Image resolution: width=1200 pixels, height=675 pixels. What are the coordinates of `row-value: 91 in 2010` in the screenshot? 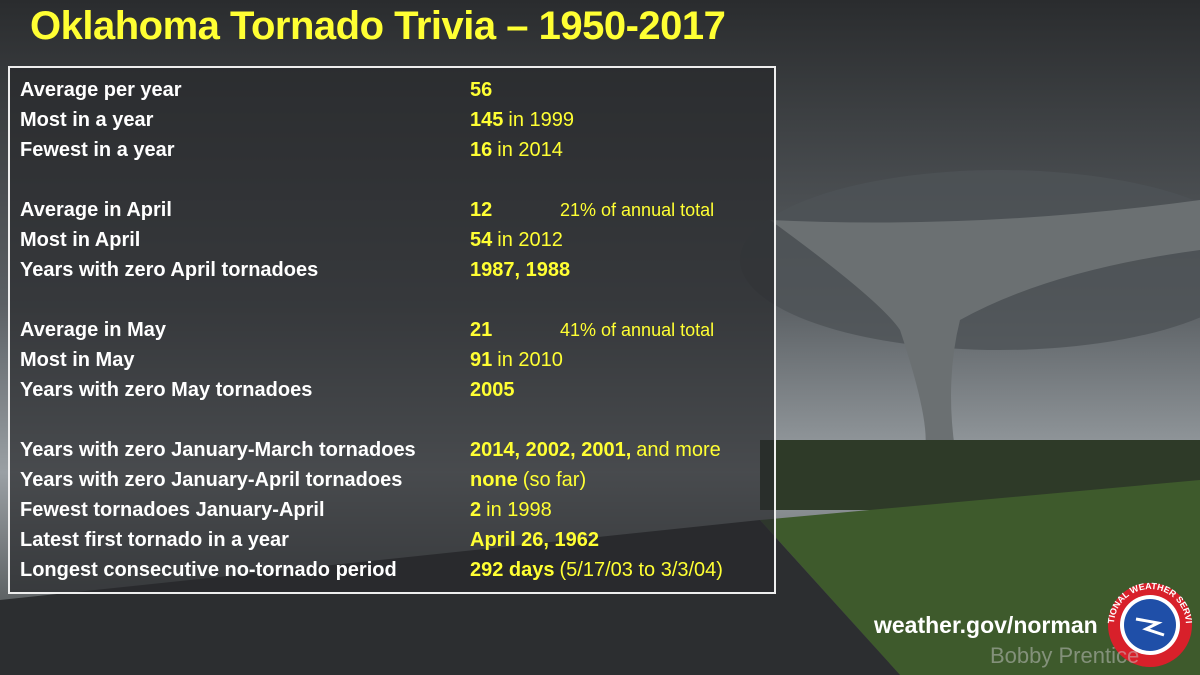 It's located at (516, 360).